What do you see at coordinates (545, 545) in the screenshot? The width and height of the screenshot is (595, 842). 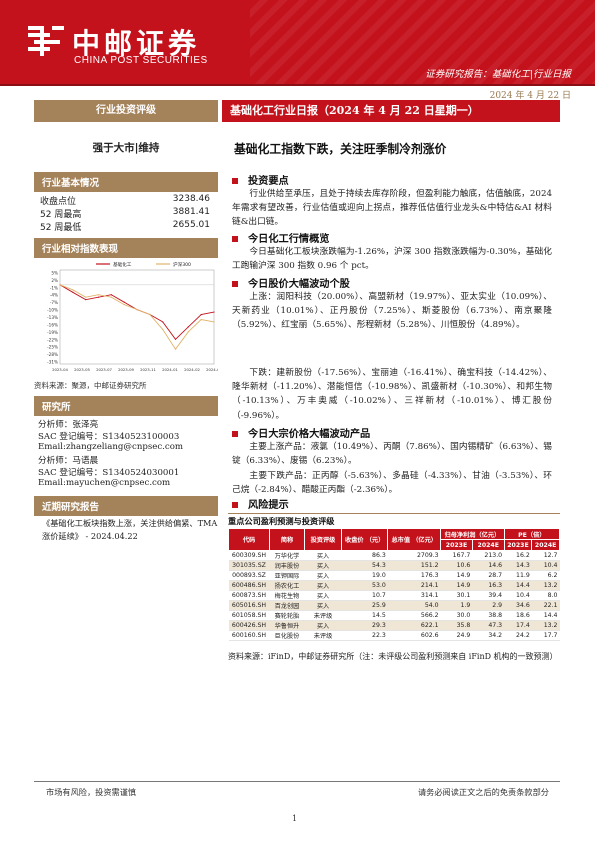 I see `table-header: 2024E` at bounding box center [545, 545].